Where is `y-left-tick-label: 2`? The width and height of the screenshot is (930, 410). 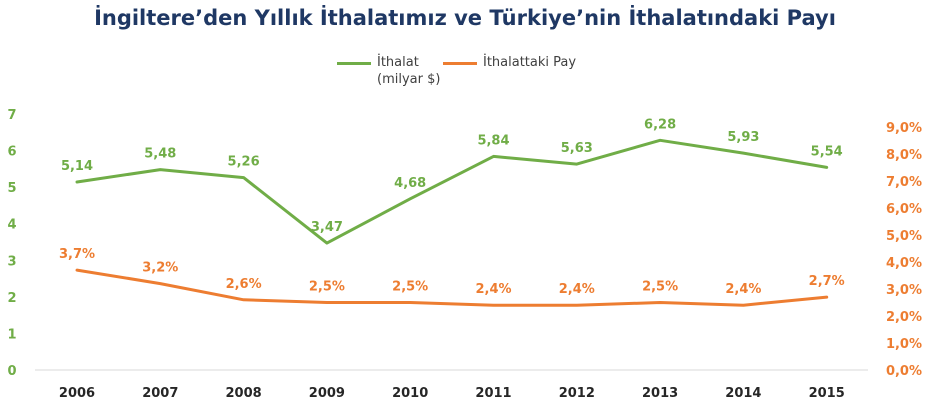
y-left-tick-label: 2 is located at coordinates (11, 298).